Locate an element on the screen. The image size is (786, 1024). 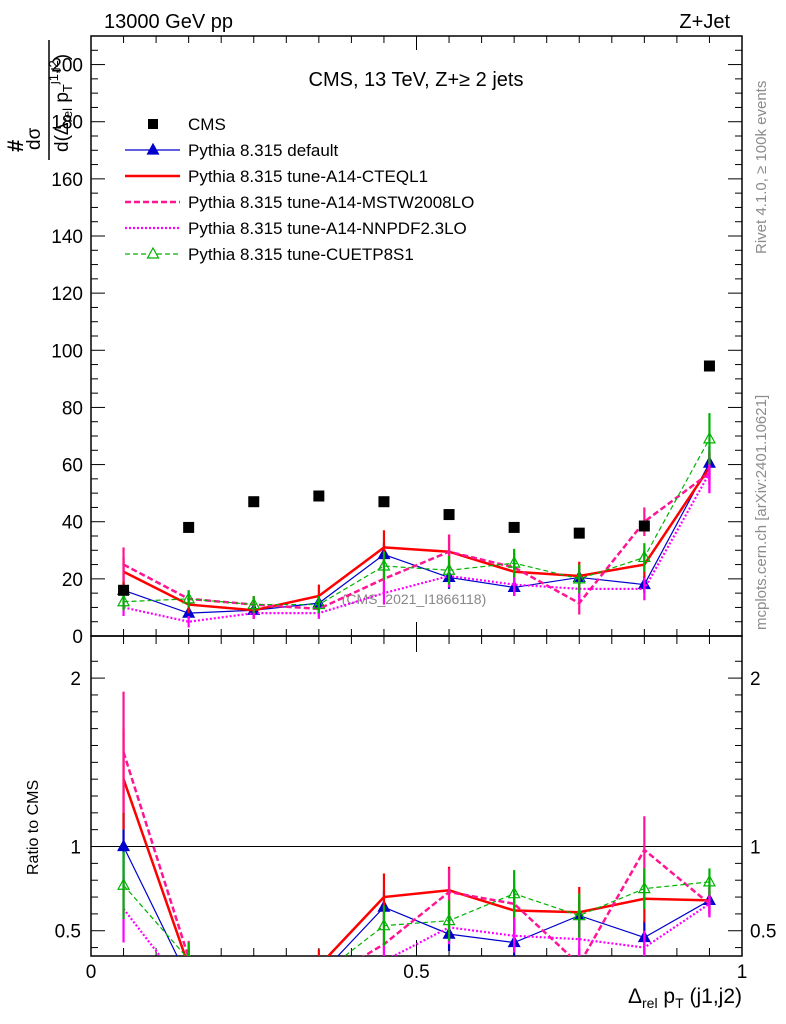
main-y-tick-label: 100 is located at coordinates (67, 351).